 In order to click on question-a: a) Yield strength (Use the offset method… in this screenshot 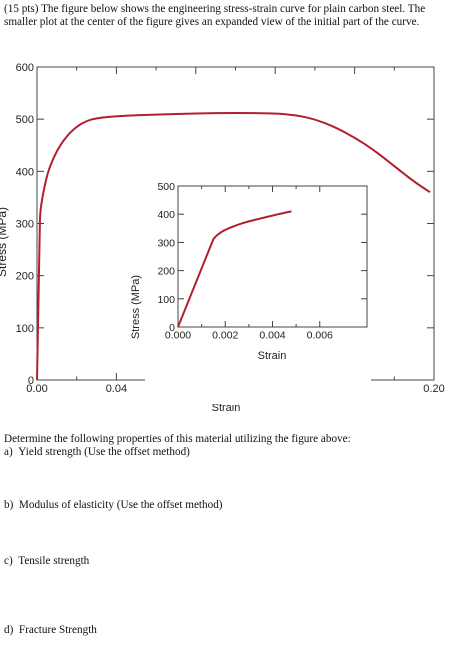, I will do `click(97, 452)`.